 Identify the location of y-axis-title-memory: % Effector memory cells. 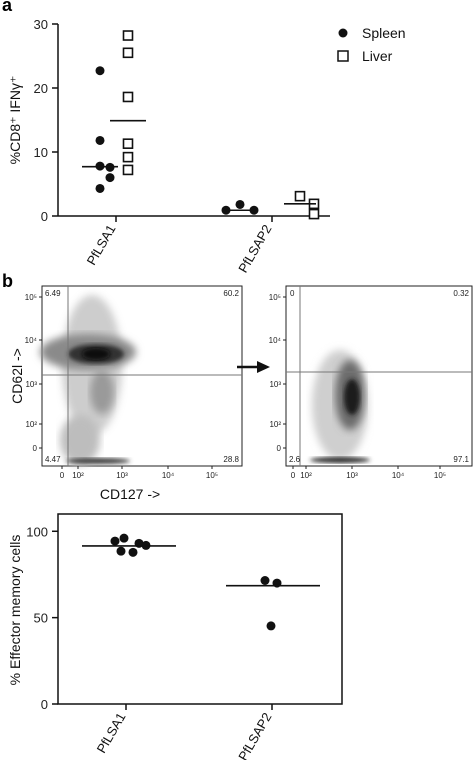
(15, 610).